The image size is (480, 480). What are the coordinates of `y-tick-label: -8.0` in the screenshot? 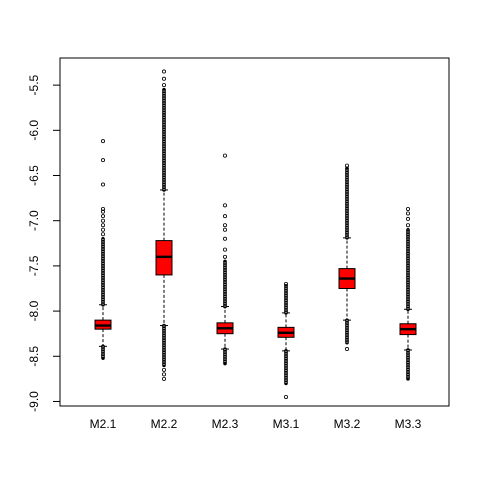 It's located at (34, 310).